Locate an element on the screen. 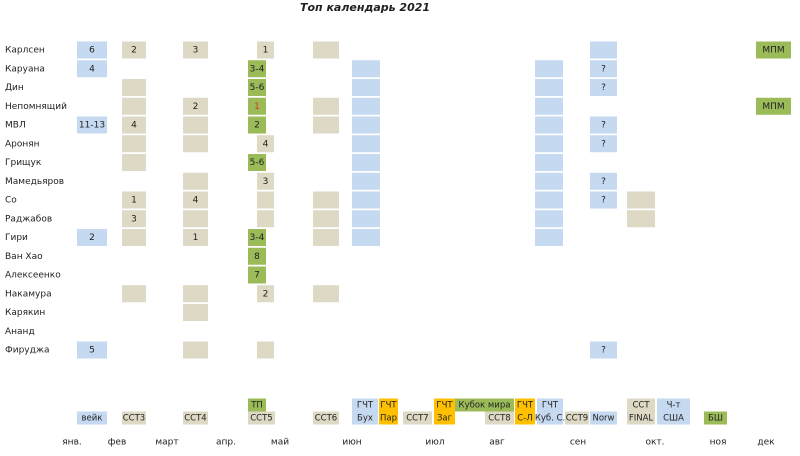 The width and height of the screenshot is (800, 456). month-label: фев is located at coordinates (117, 443).